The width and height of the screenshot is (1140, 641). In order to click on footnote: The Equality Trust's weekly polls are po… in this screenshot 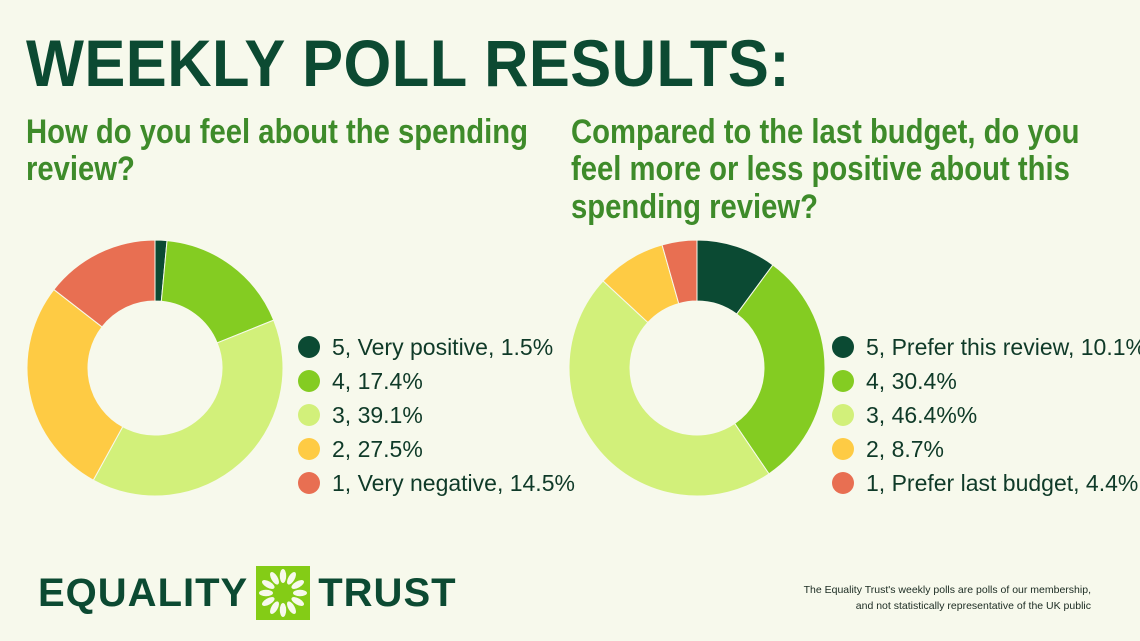, I will do `click(947, 599)`.